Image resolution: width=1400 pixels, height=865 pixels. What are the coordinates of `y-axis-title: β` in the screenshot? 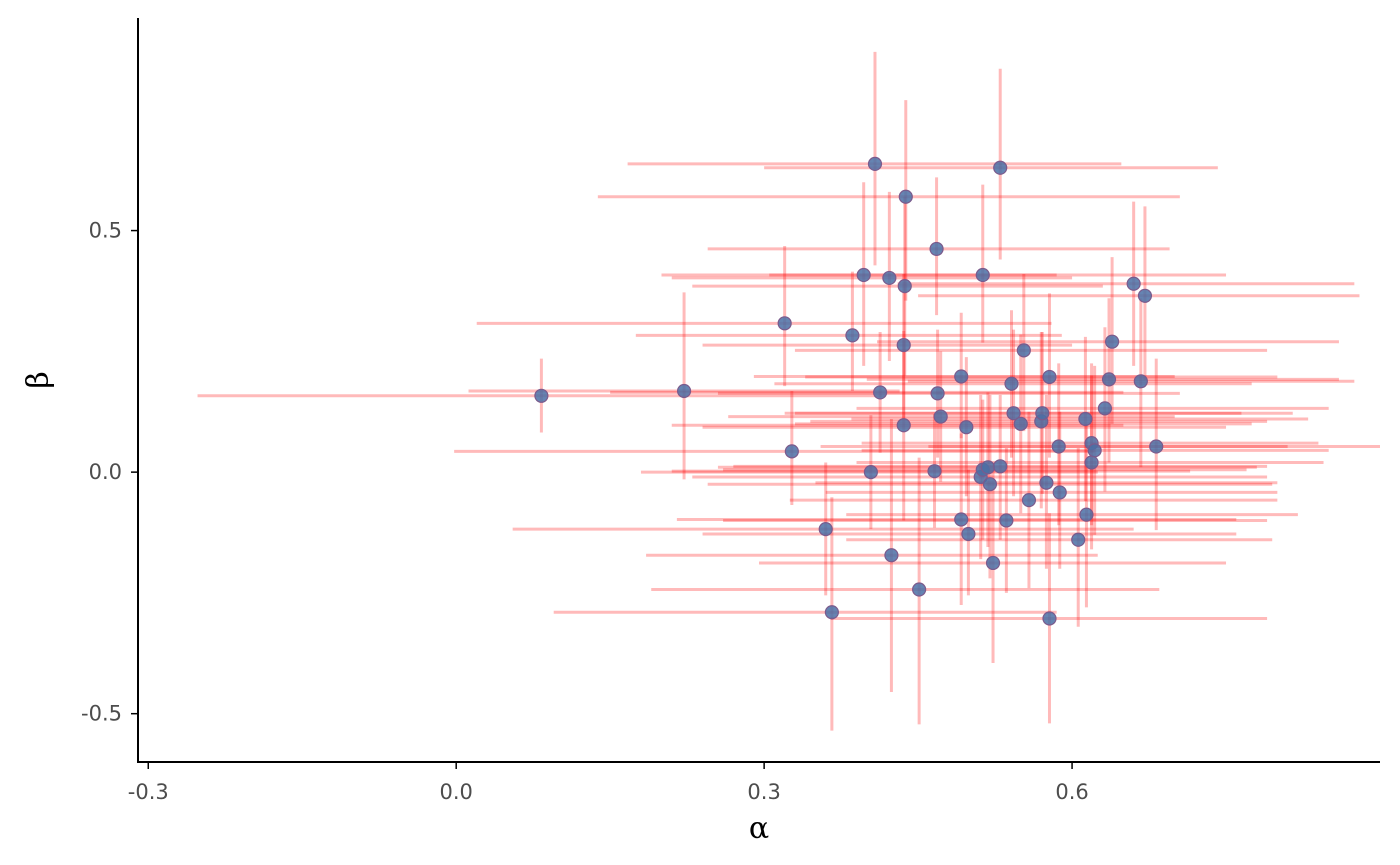 It's located at (38, 379).